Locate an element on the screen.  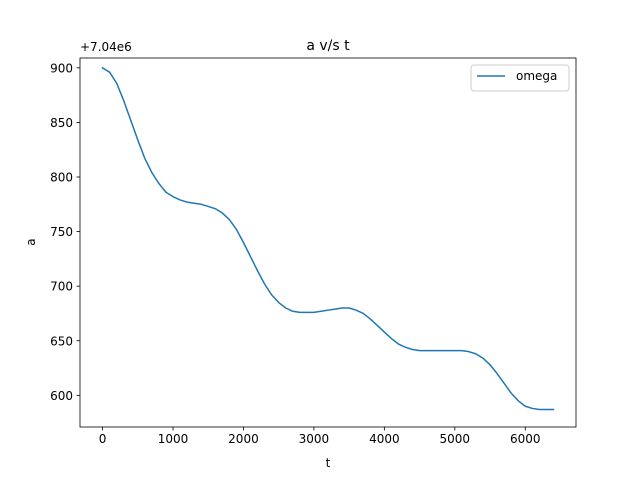
chart-title: a v/s t is located at coordinates (328, 46).